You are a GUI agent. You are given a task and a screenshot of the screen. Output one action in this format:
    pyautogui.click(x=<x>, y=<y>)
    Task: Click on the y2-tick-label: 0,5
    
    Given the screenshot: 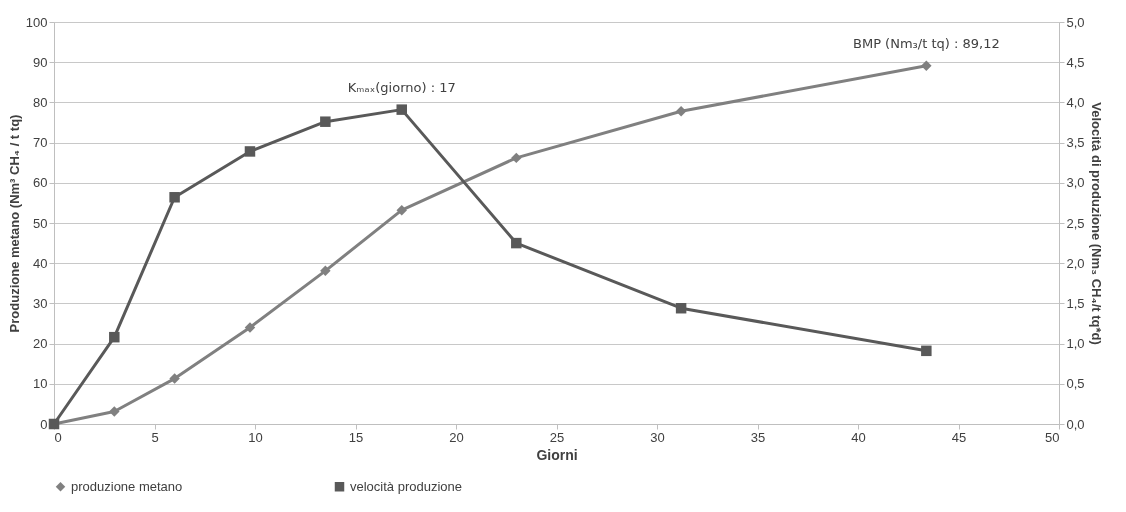 What is the action you would take?
    pyautogui.click(x=1075, y=384)
    